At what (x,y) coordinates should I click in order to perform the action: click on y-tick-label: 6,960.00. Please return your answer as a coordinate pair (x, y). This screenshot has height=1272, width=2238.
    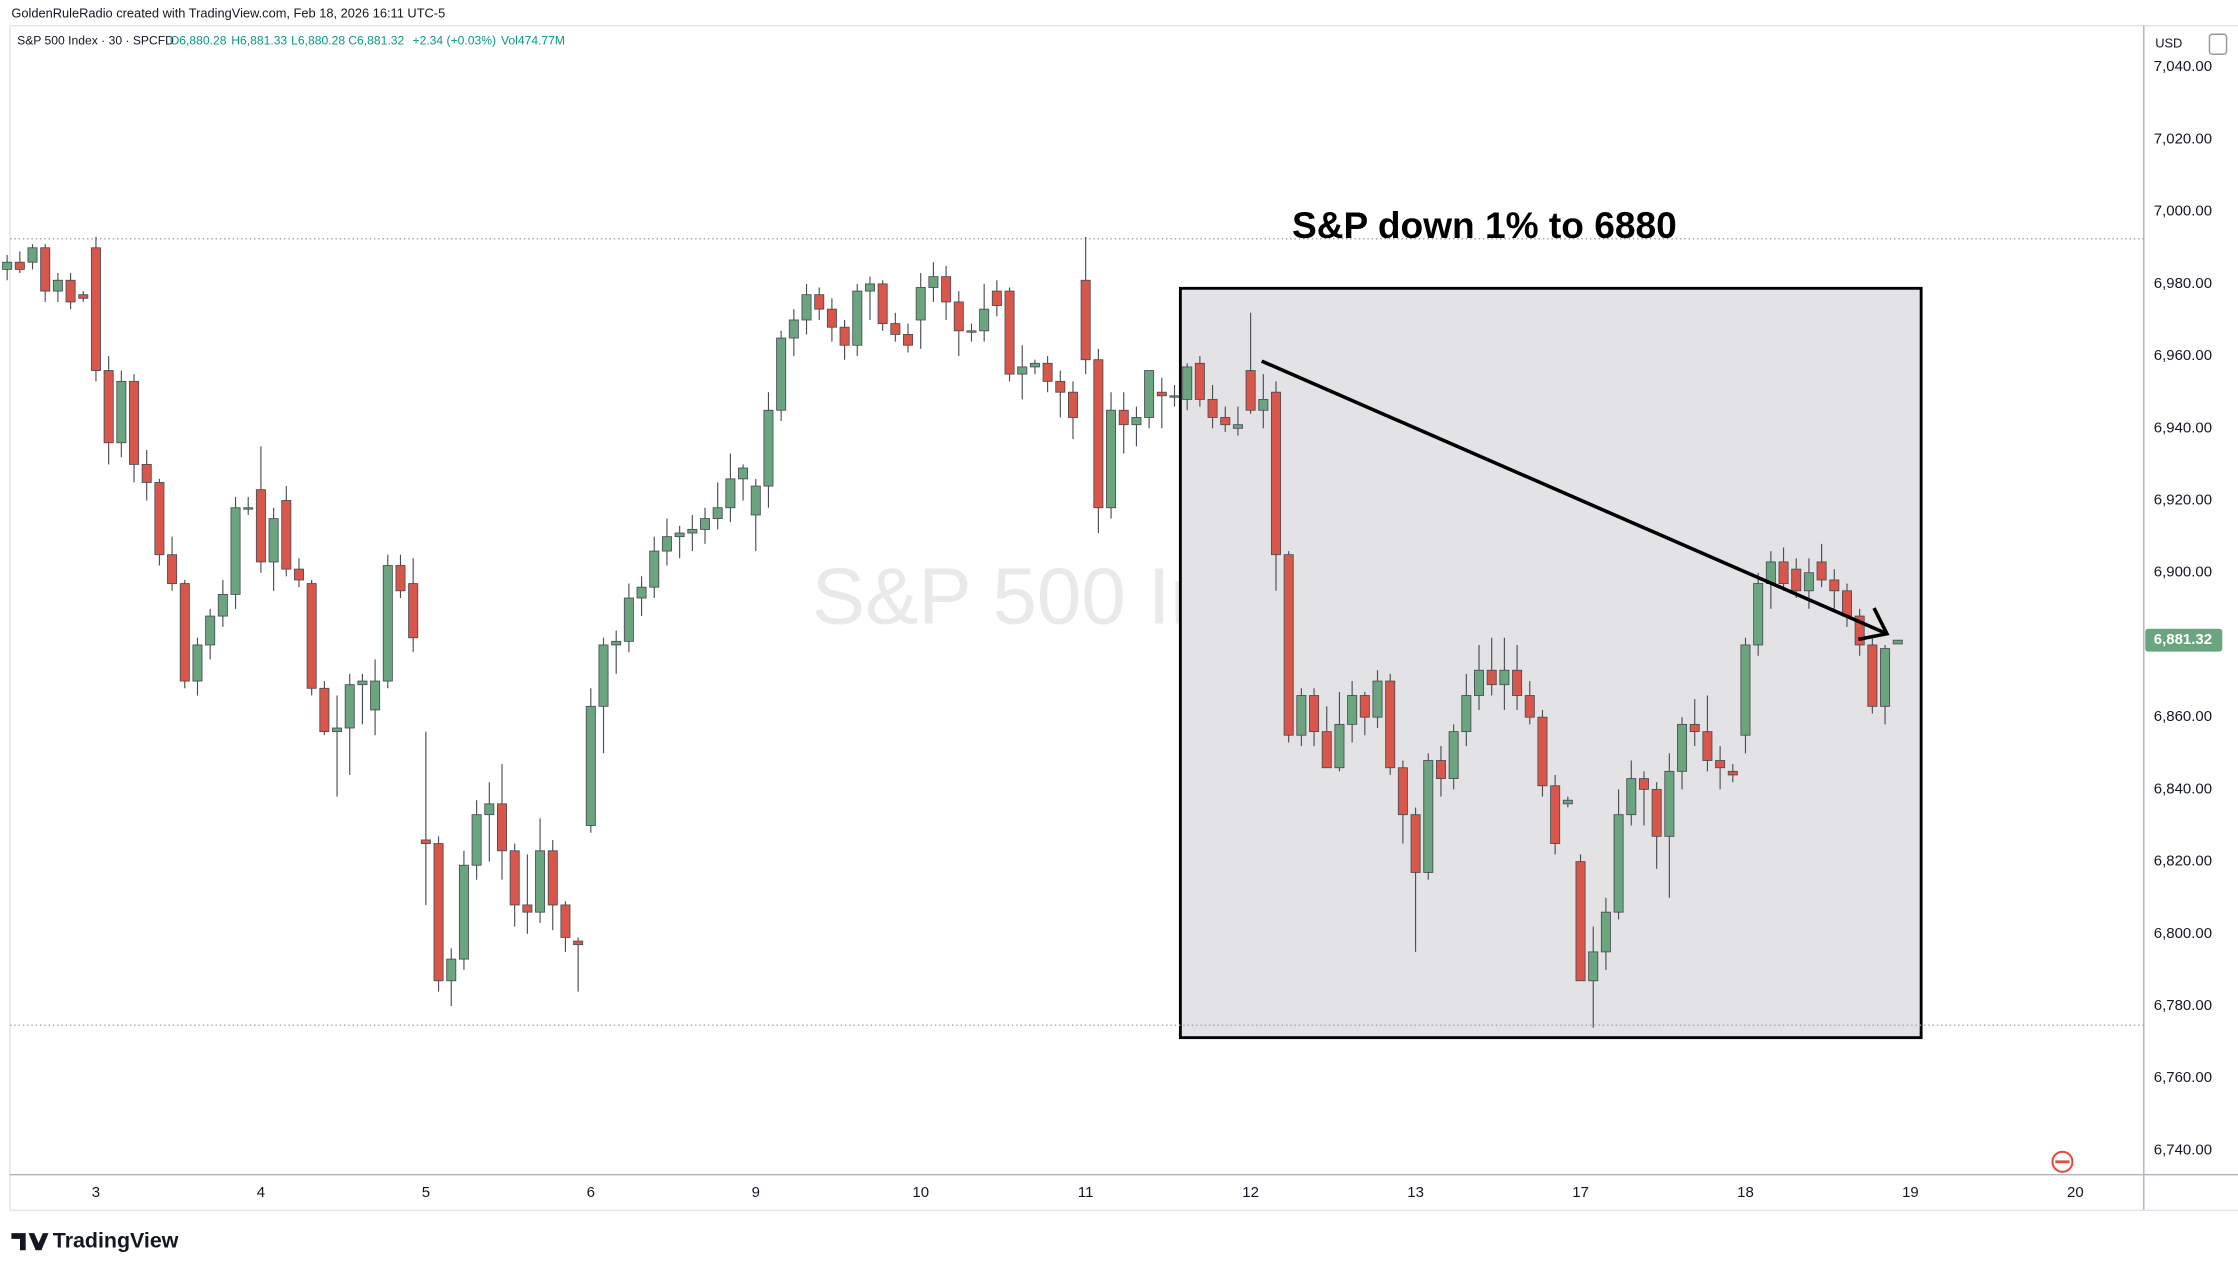
    Looking at the image, I should click on (2183, 355).